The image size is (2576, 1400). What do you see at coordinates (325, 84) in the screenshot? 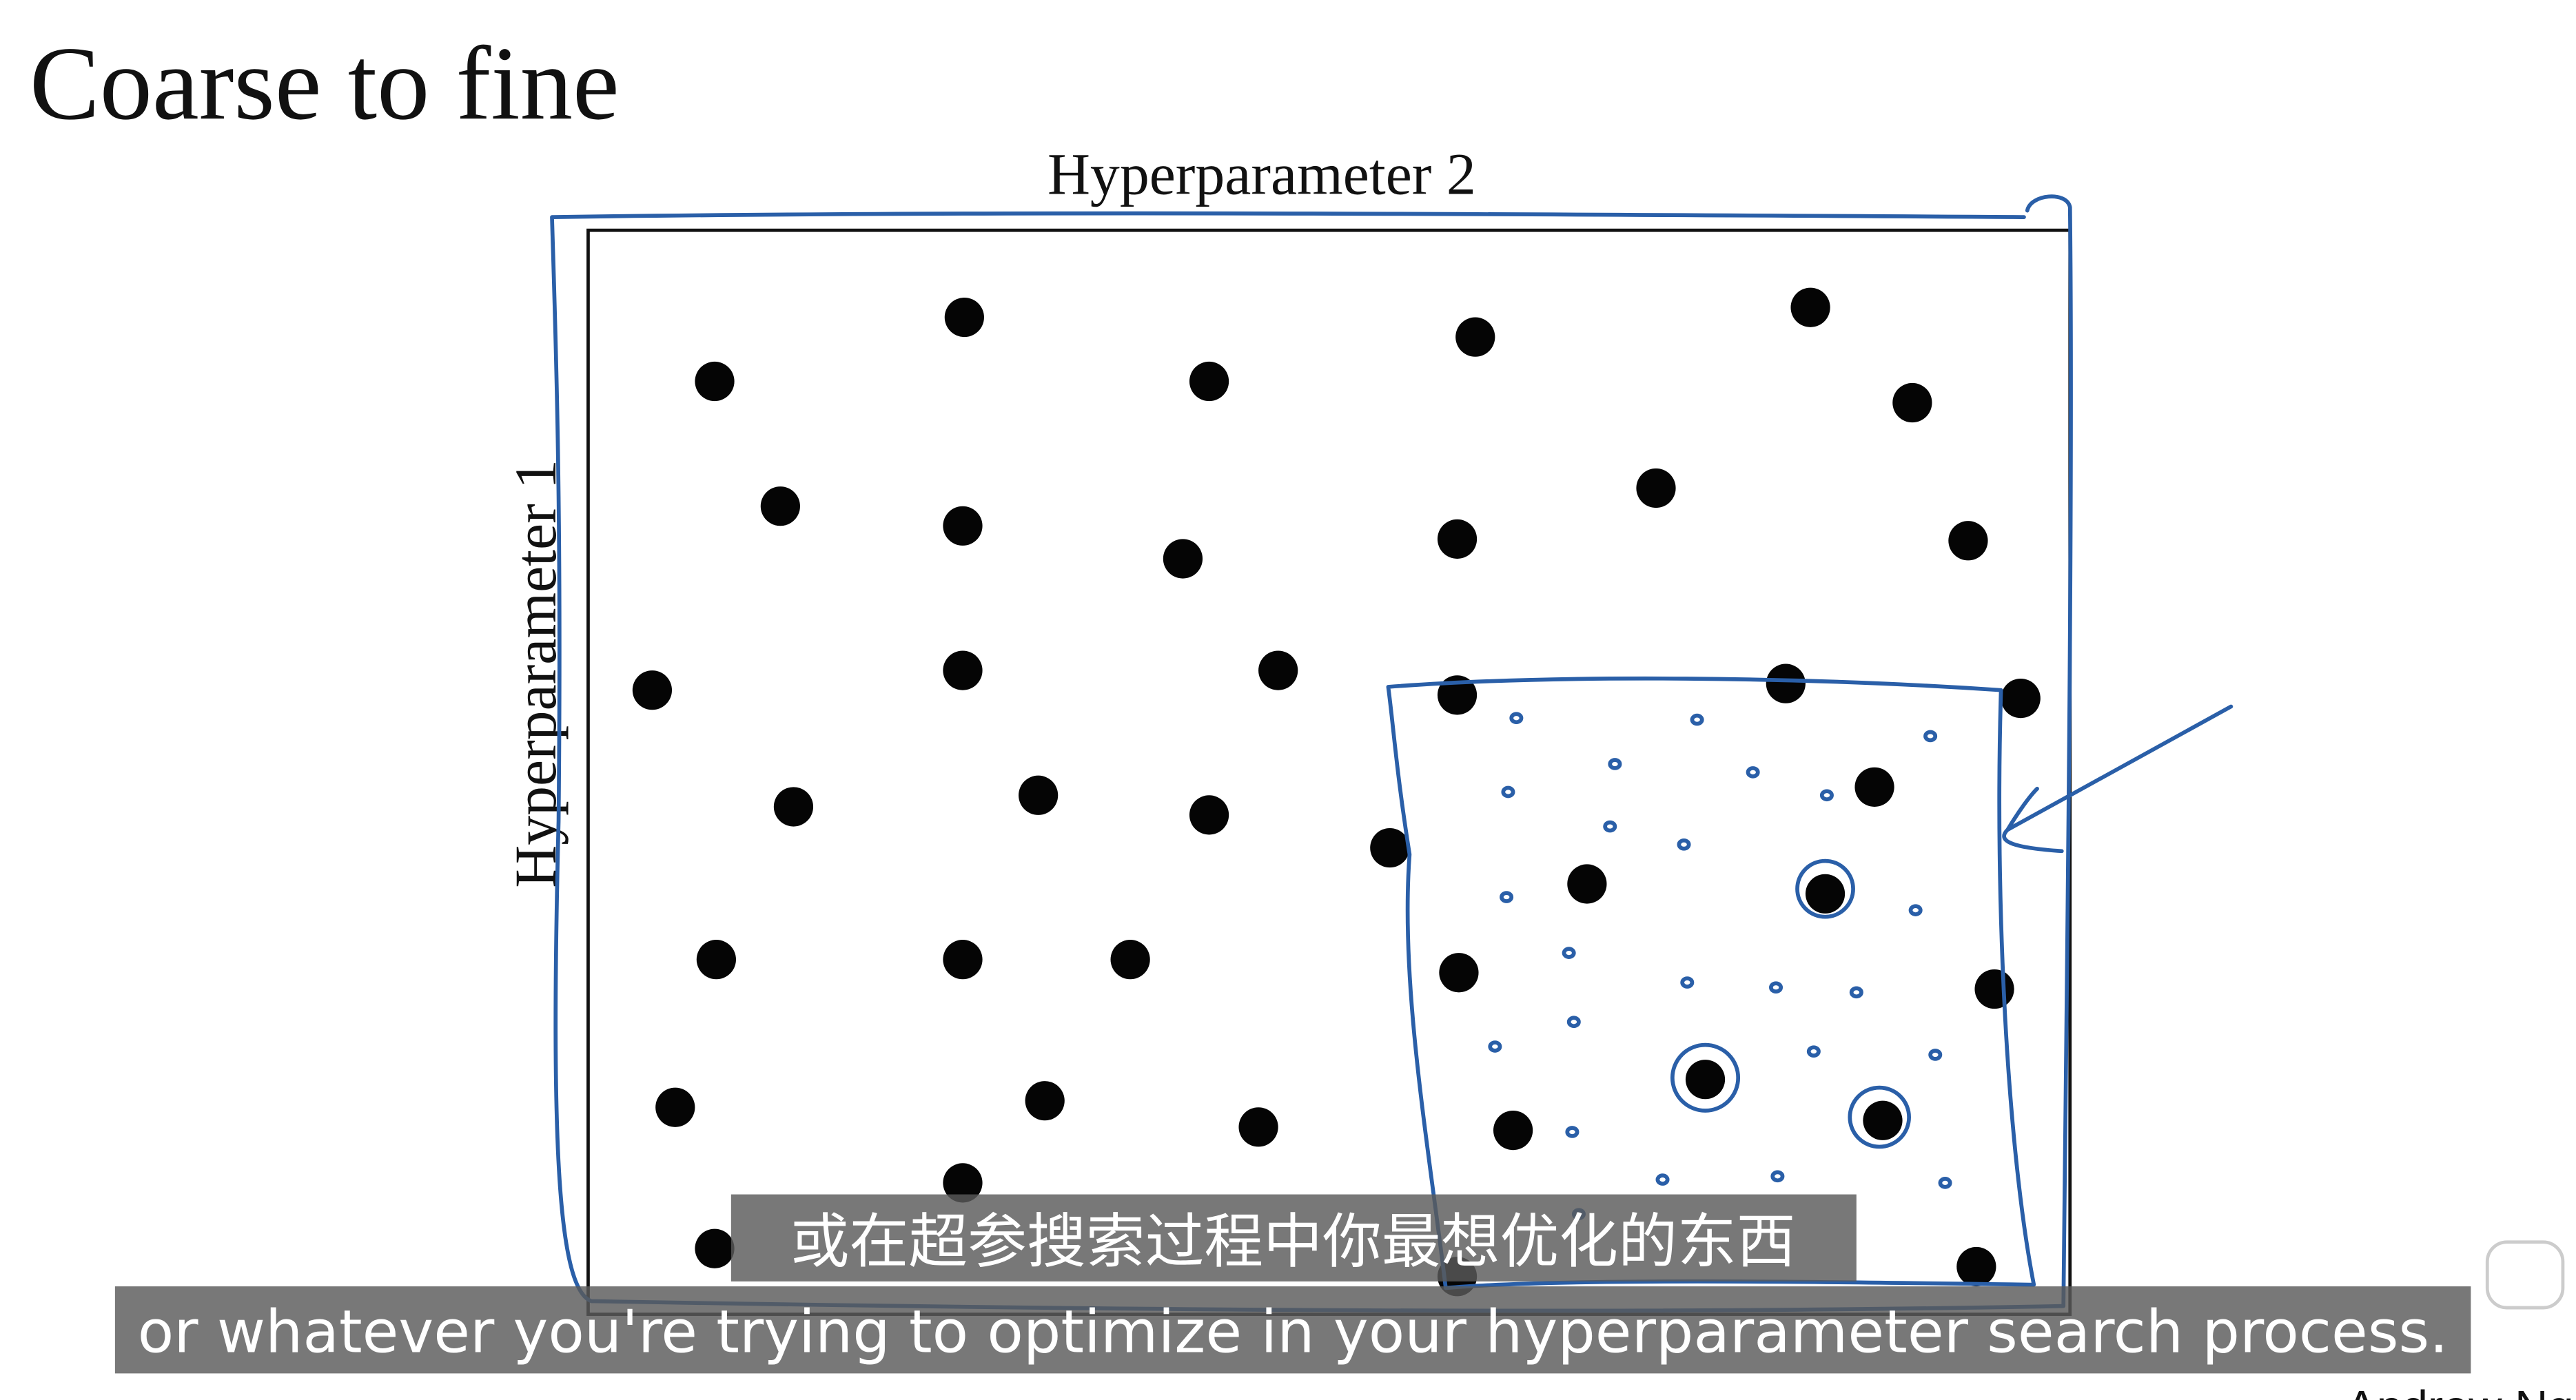
I see `slide-title: Coarse to fine` at bounding box center [325, 84].